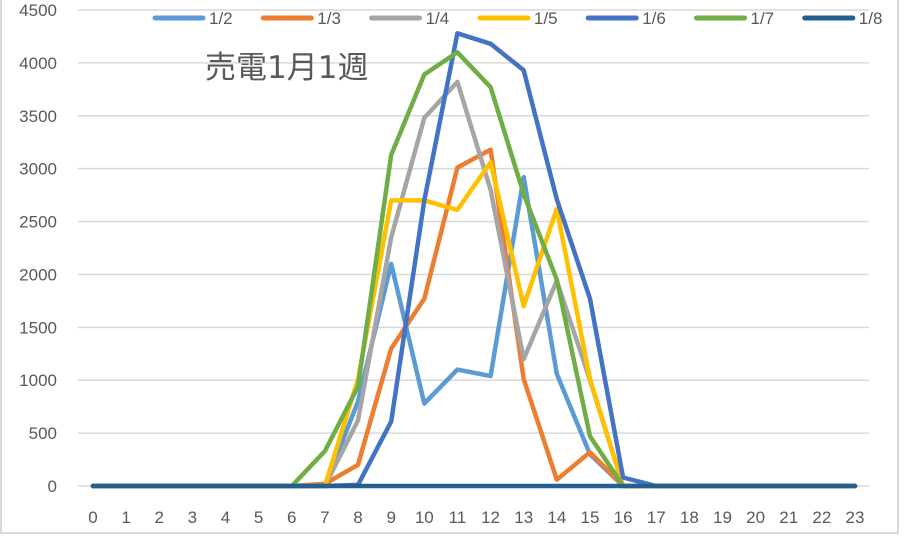  What do you see at coordinates (546, 18) in the screenshot?
I see `legend-label: 1/5` at bounding box center [546, 18].